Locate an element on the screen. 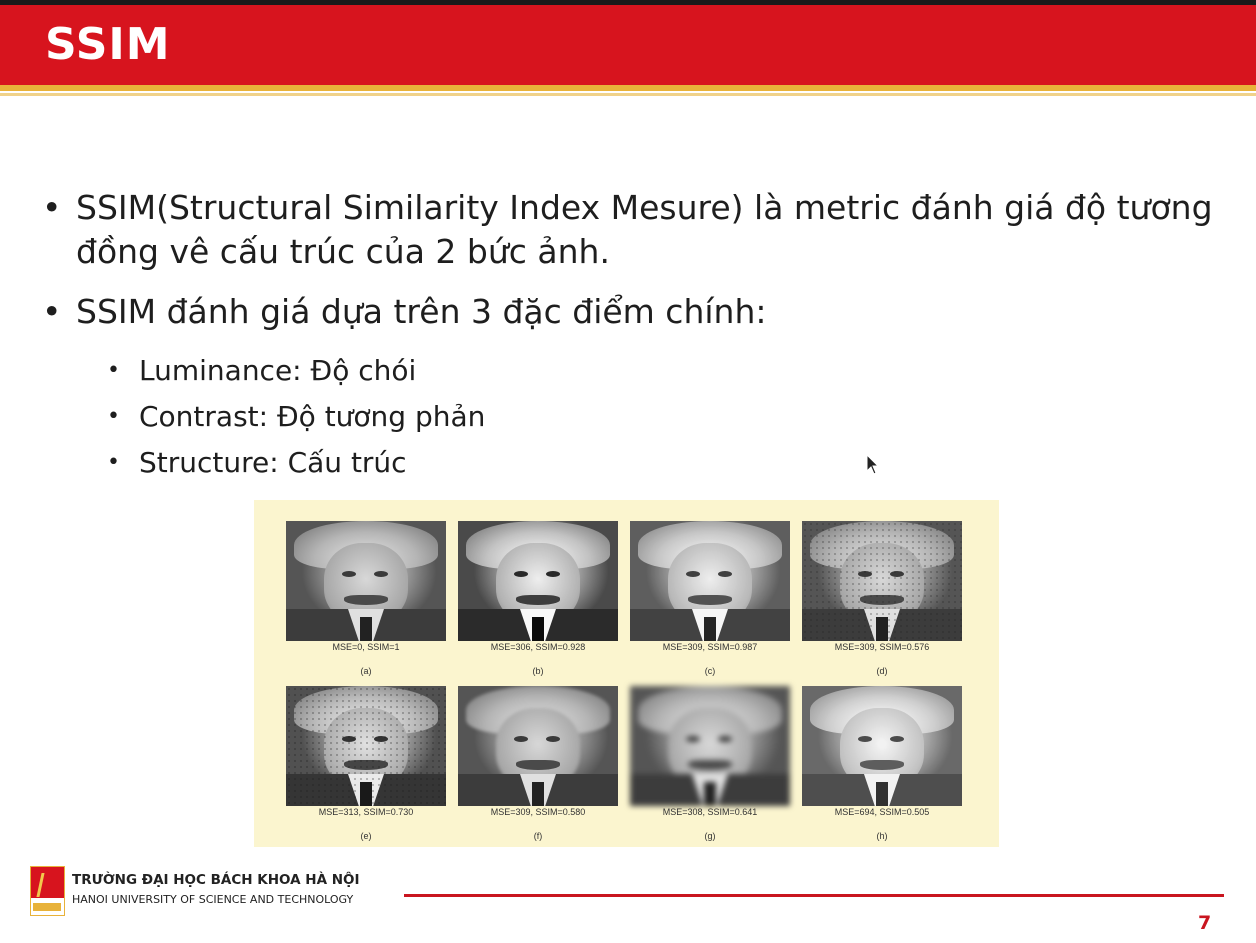 The width and height of the screenshot is (1256, 943). title-band: SSIM is located at coordinates (628, 45).